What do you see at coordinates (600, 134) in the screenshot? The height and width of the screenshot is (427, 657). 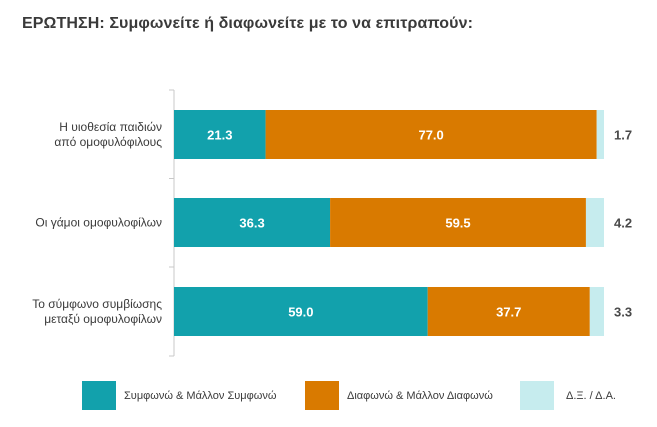 I see `bar-segment-s2-c0` at bounding box center [600, 134].